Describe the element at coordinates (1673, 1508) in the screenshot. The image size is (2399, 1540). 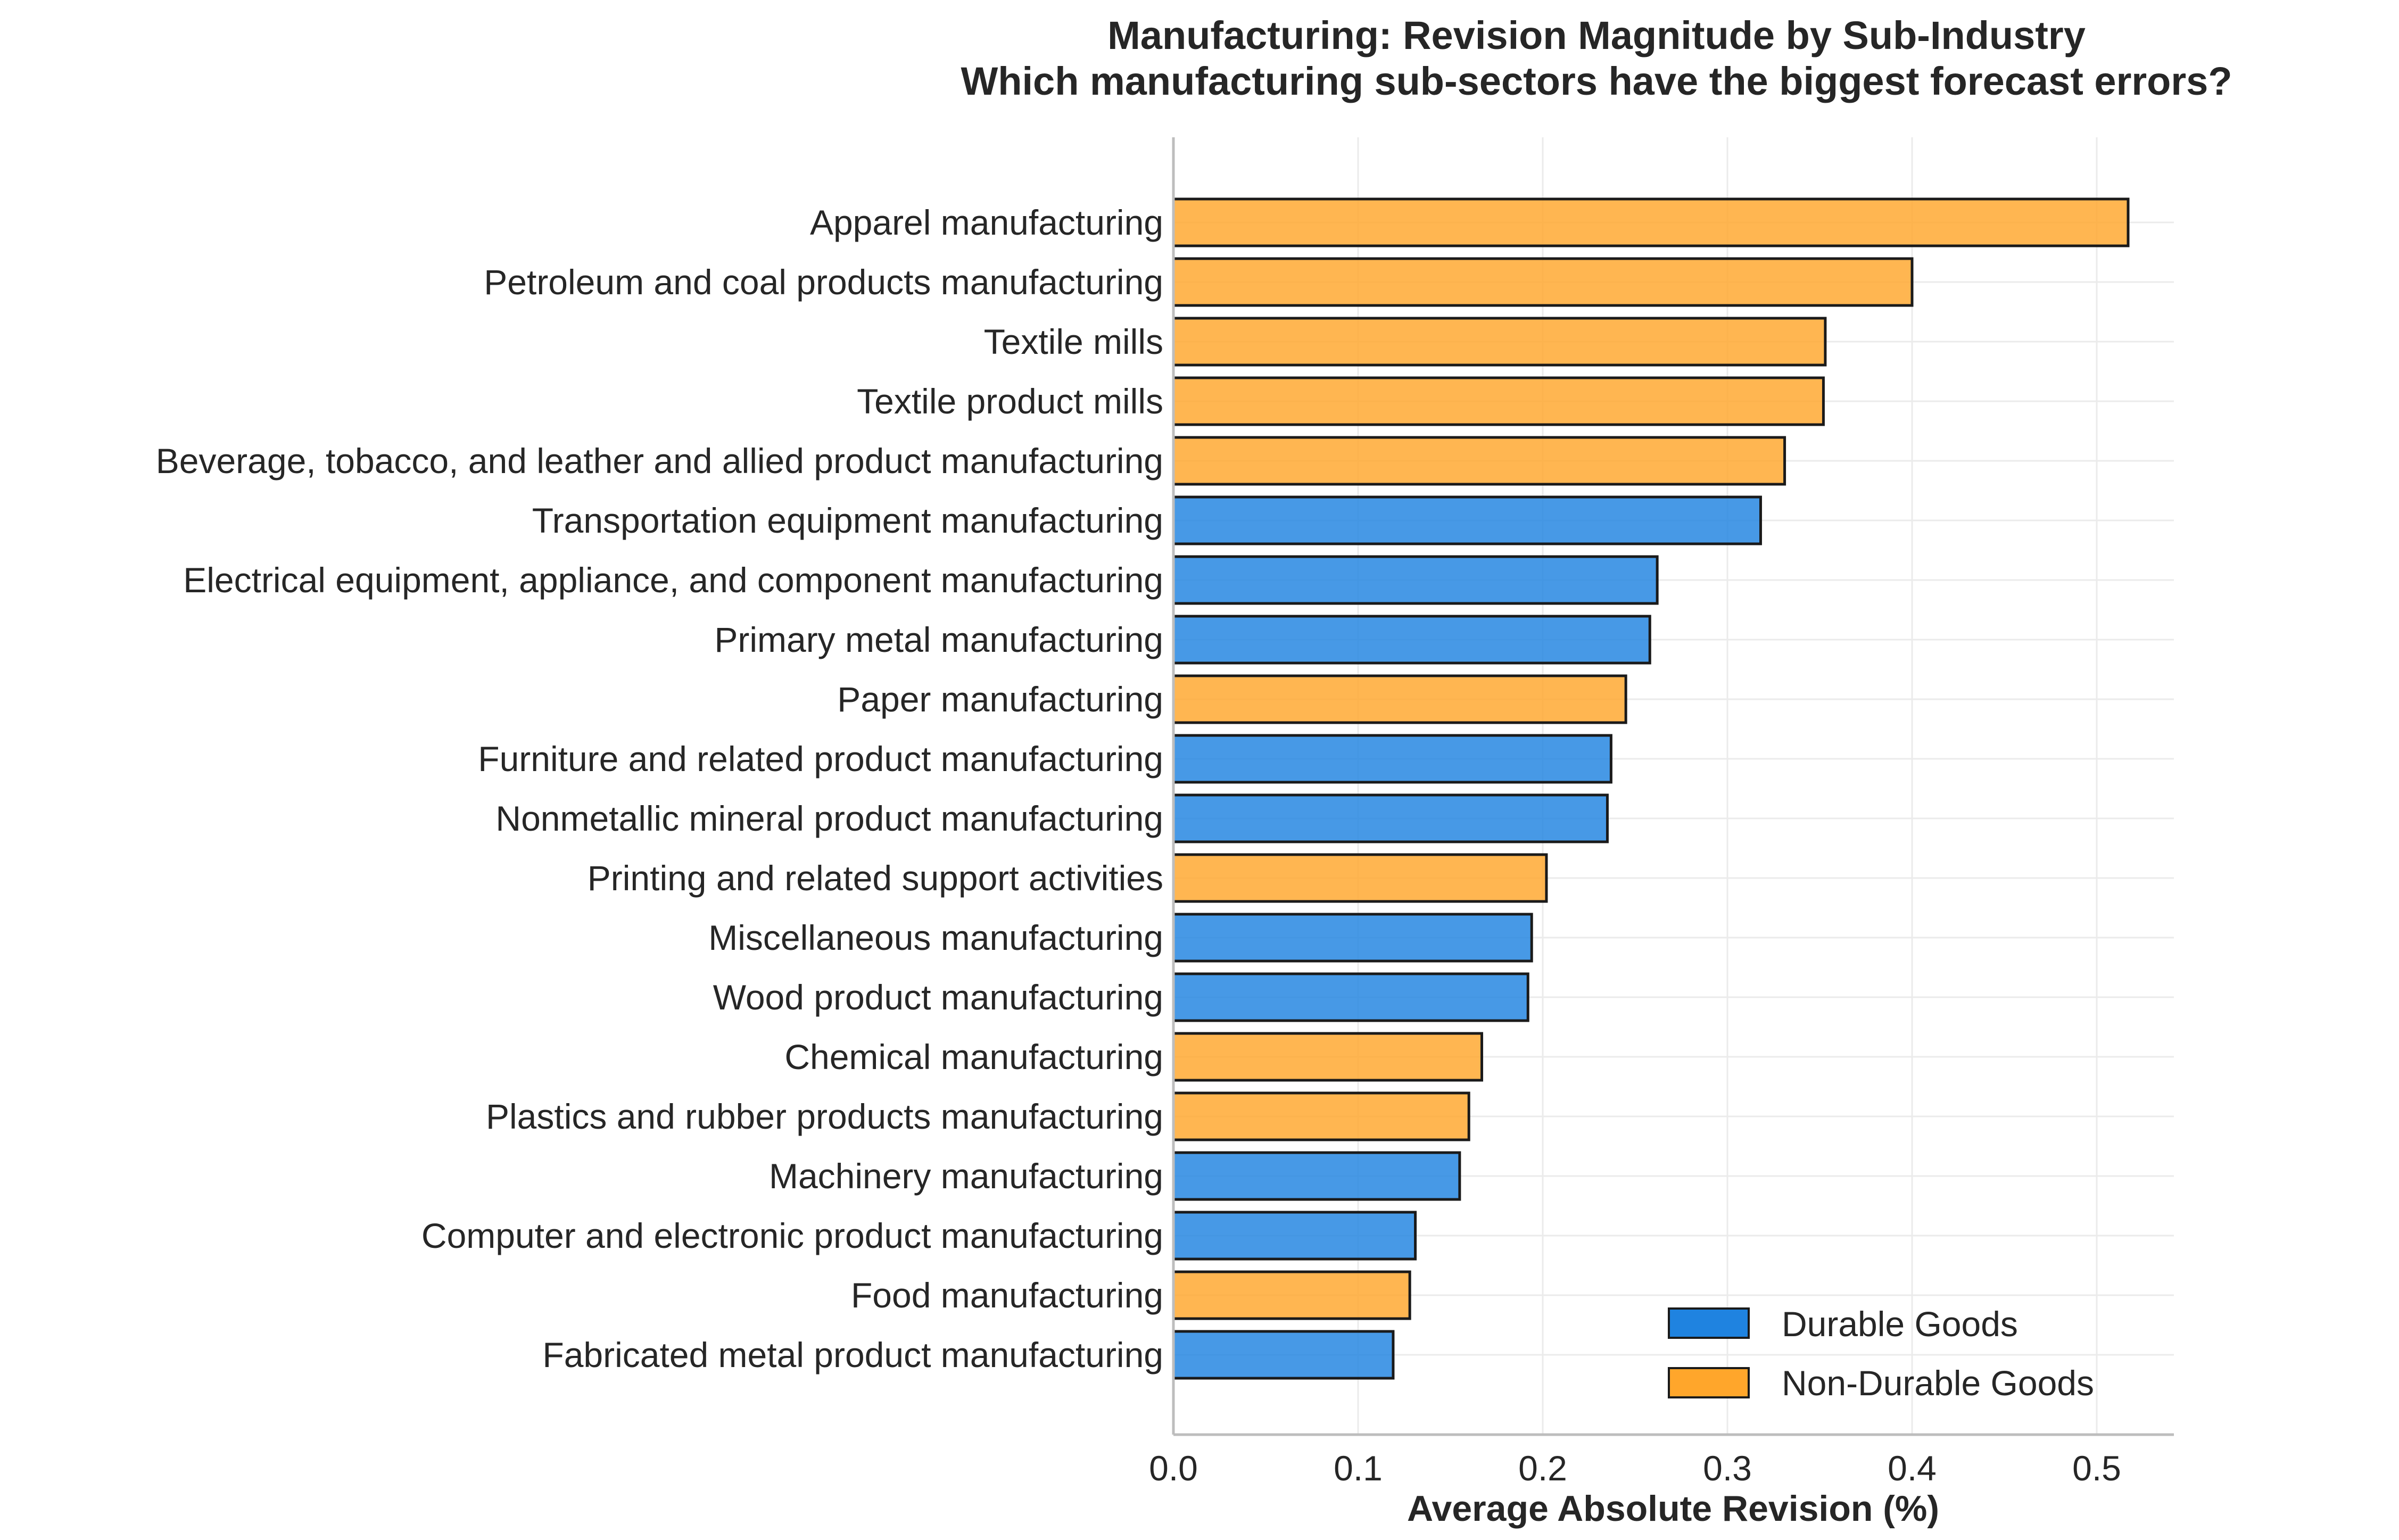
I see `x-axis-title: Average Absolute Revision (%)` at that location.